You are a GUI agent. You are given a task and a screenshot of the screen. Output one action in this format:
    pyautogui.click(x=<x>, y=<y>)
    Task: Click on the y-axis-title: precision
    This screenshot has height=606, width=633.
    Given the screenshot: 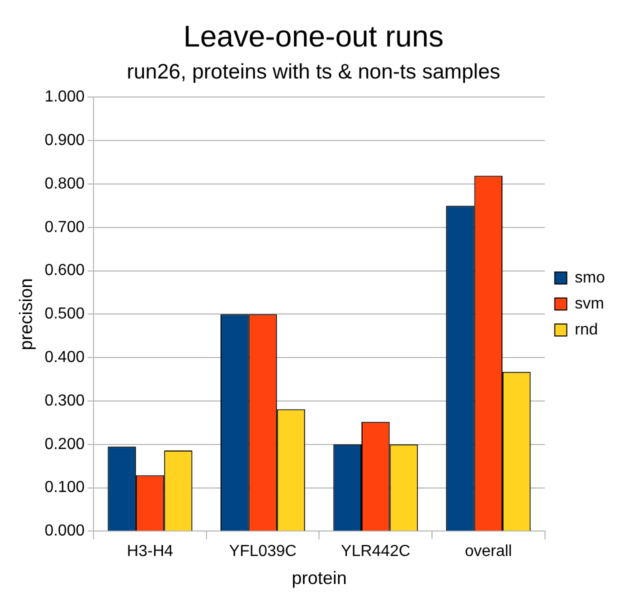 What is the action you would take?
    pyautogui.click(x=26, y=314)
    